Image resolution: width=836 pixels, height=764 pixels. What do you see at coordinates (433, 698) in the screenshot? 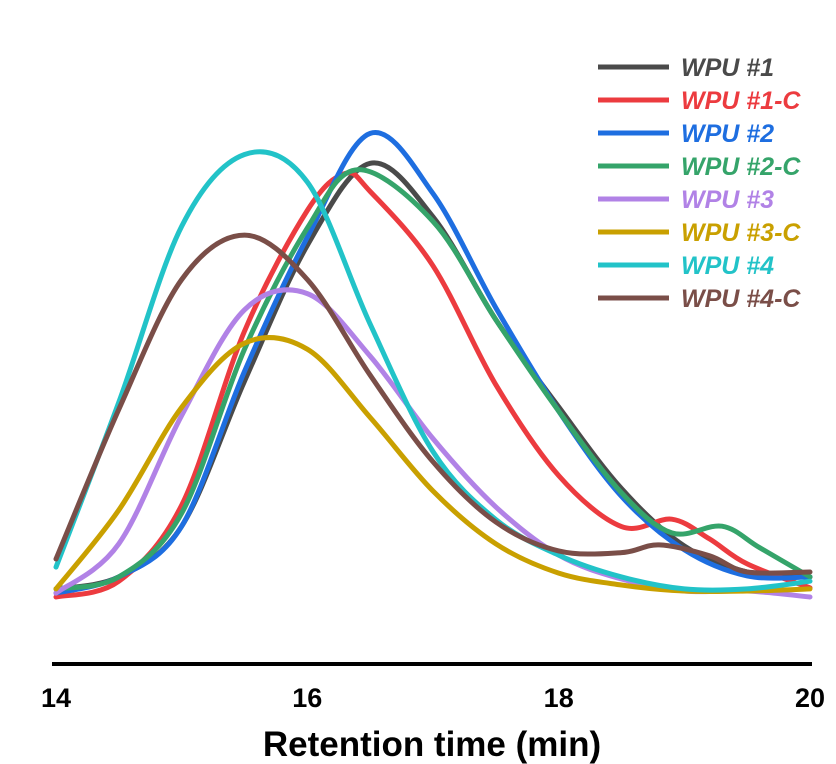
I see `x-tick-labels: 14 16 18 20` at bounding box center [433, 698].